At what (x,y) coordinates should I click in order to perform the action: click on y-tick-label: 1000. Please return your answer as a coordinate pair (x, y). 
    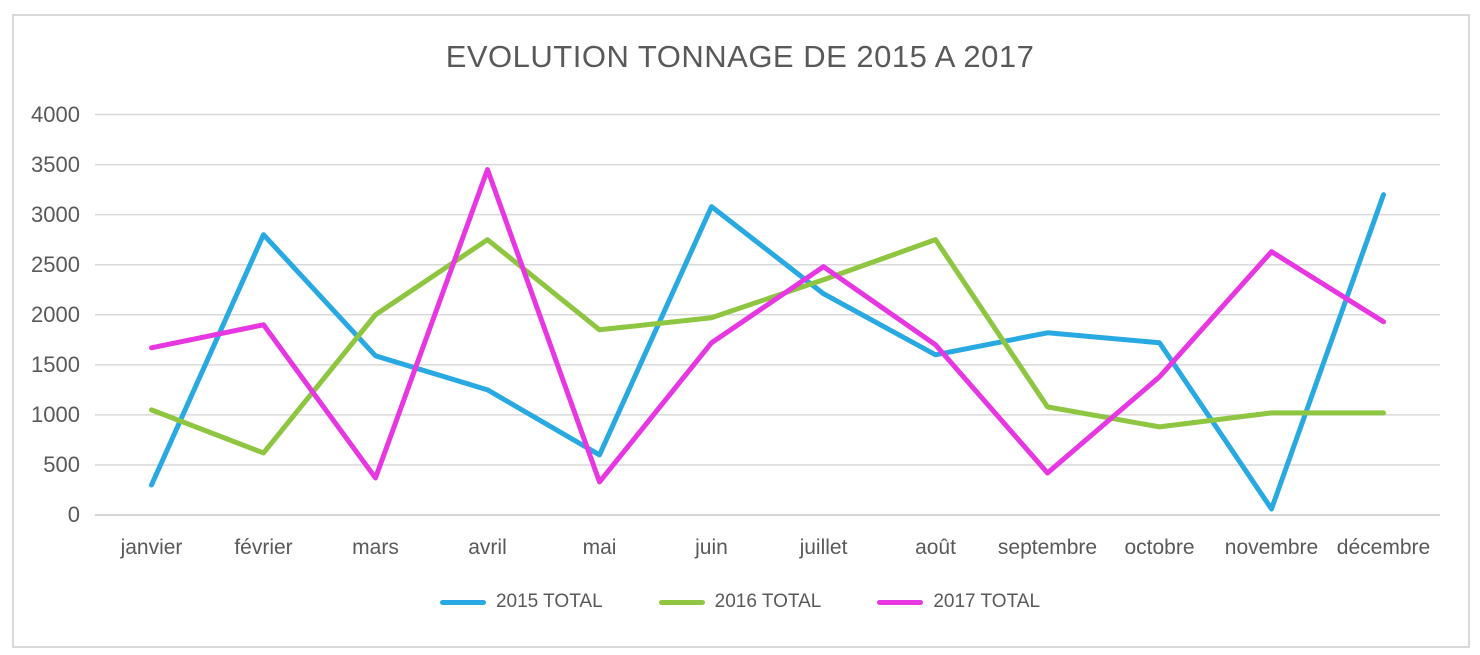
    Looking at the image, I should click on (55, 414).